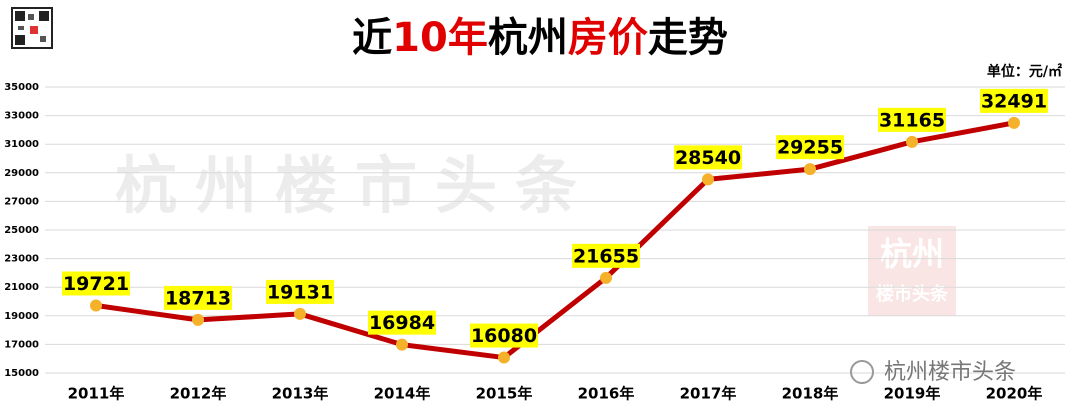 The height and width of the screenshot is (419, 1080). I want to click on value-label: 16984, so click(402, 323).